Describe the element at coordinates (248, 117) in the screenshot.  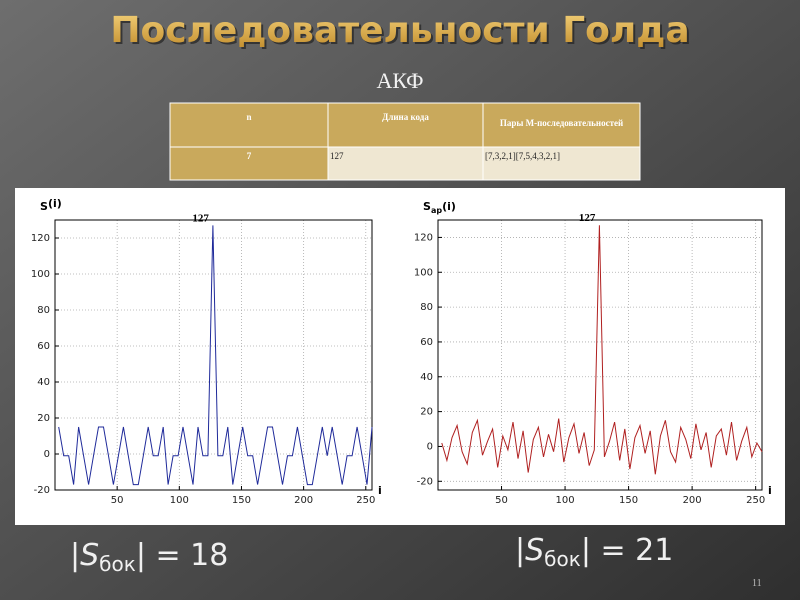
I see `table-header-text: n` at that location.